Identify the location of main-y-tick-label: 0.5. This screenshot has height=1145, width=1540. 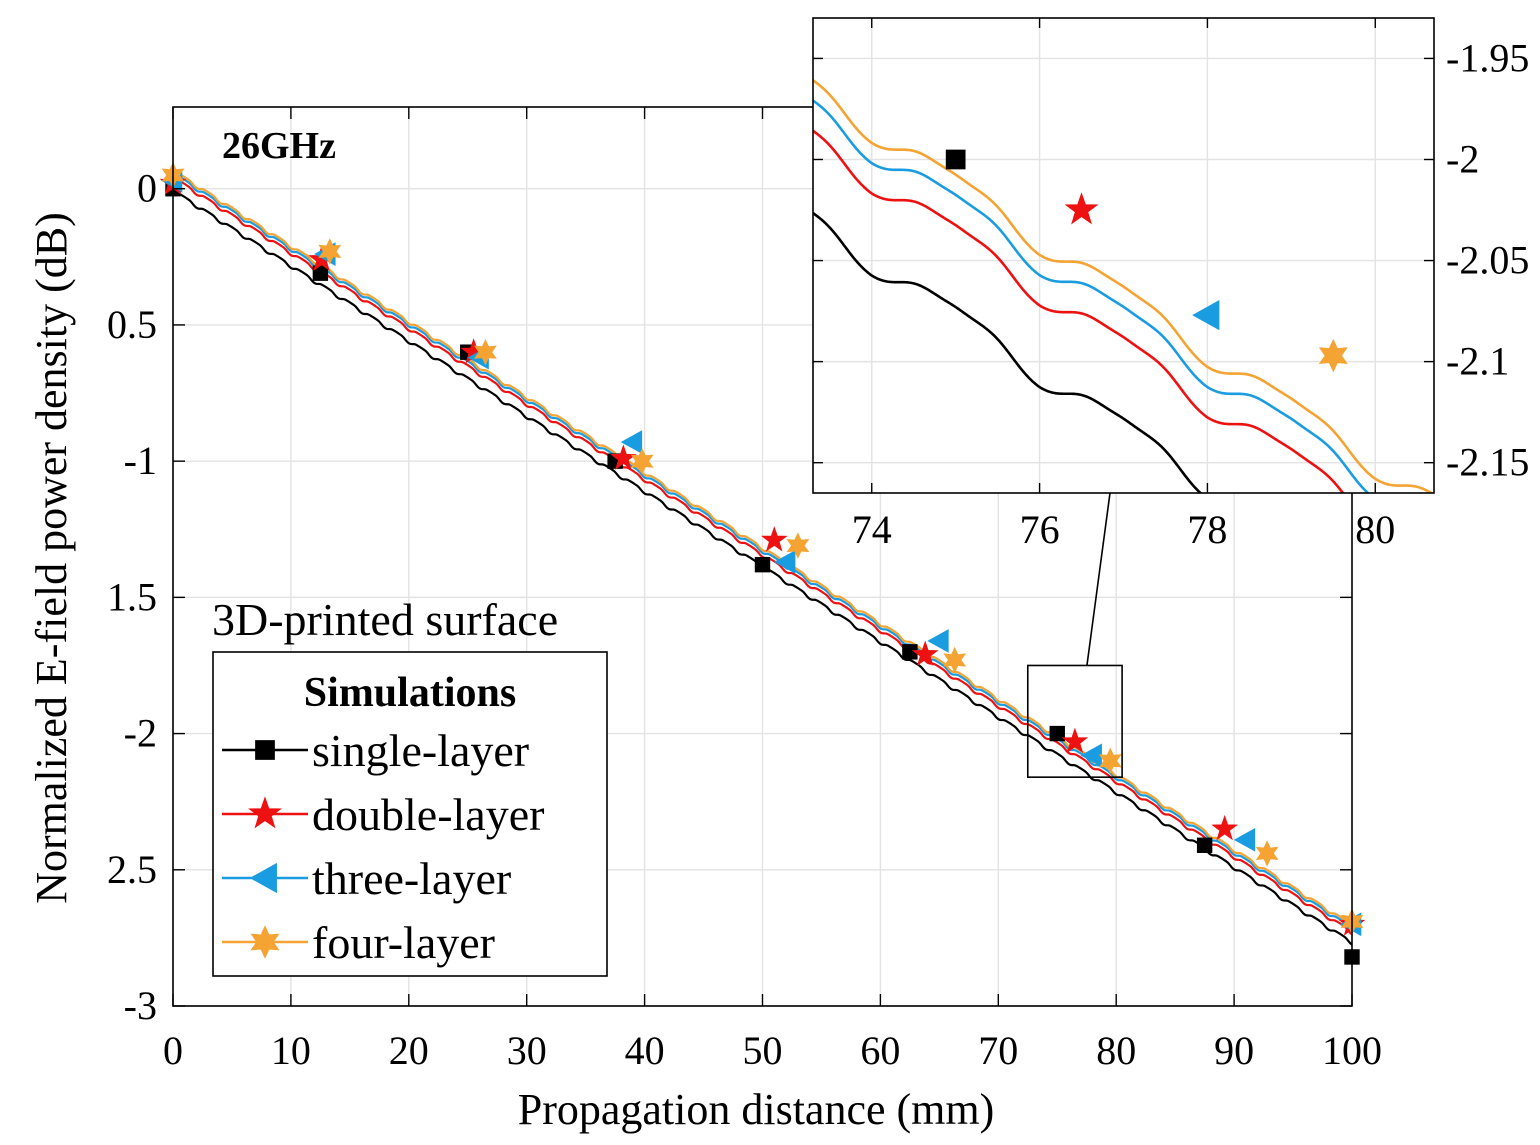
(132, 324).